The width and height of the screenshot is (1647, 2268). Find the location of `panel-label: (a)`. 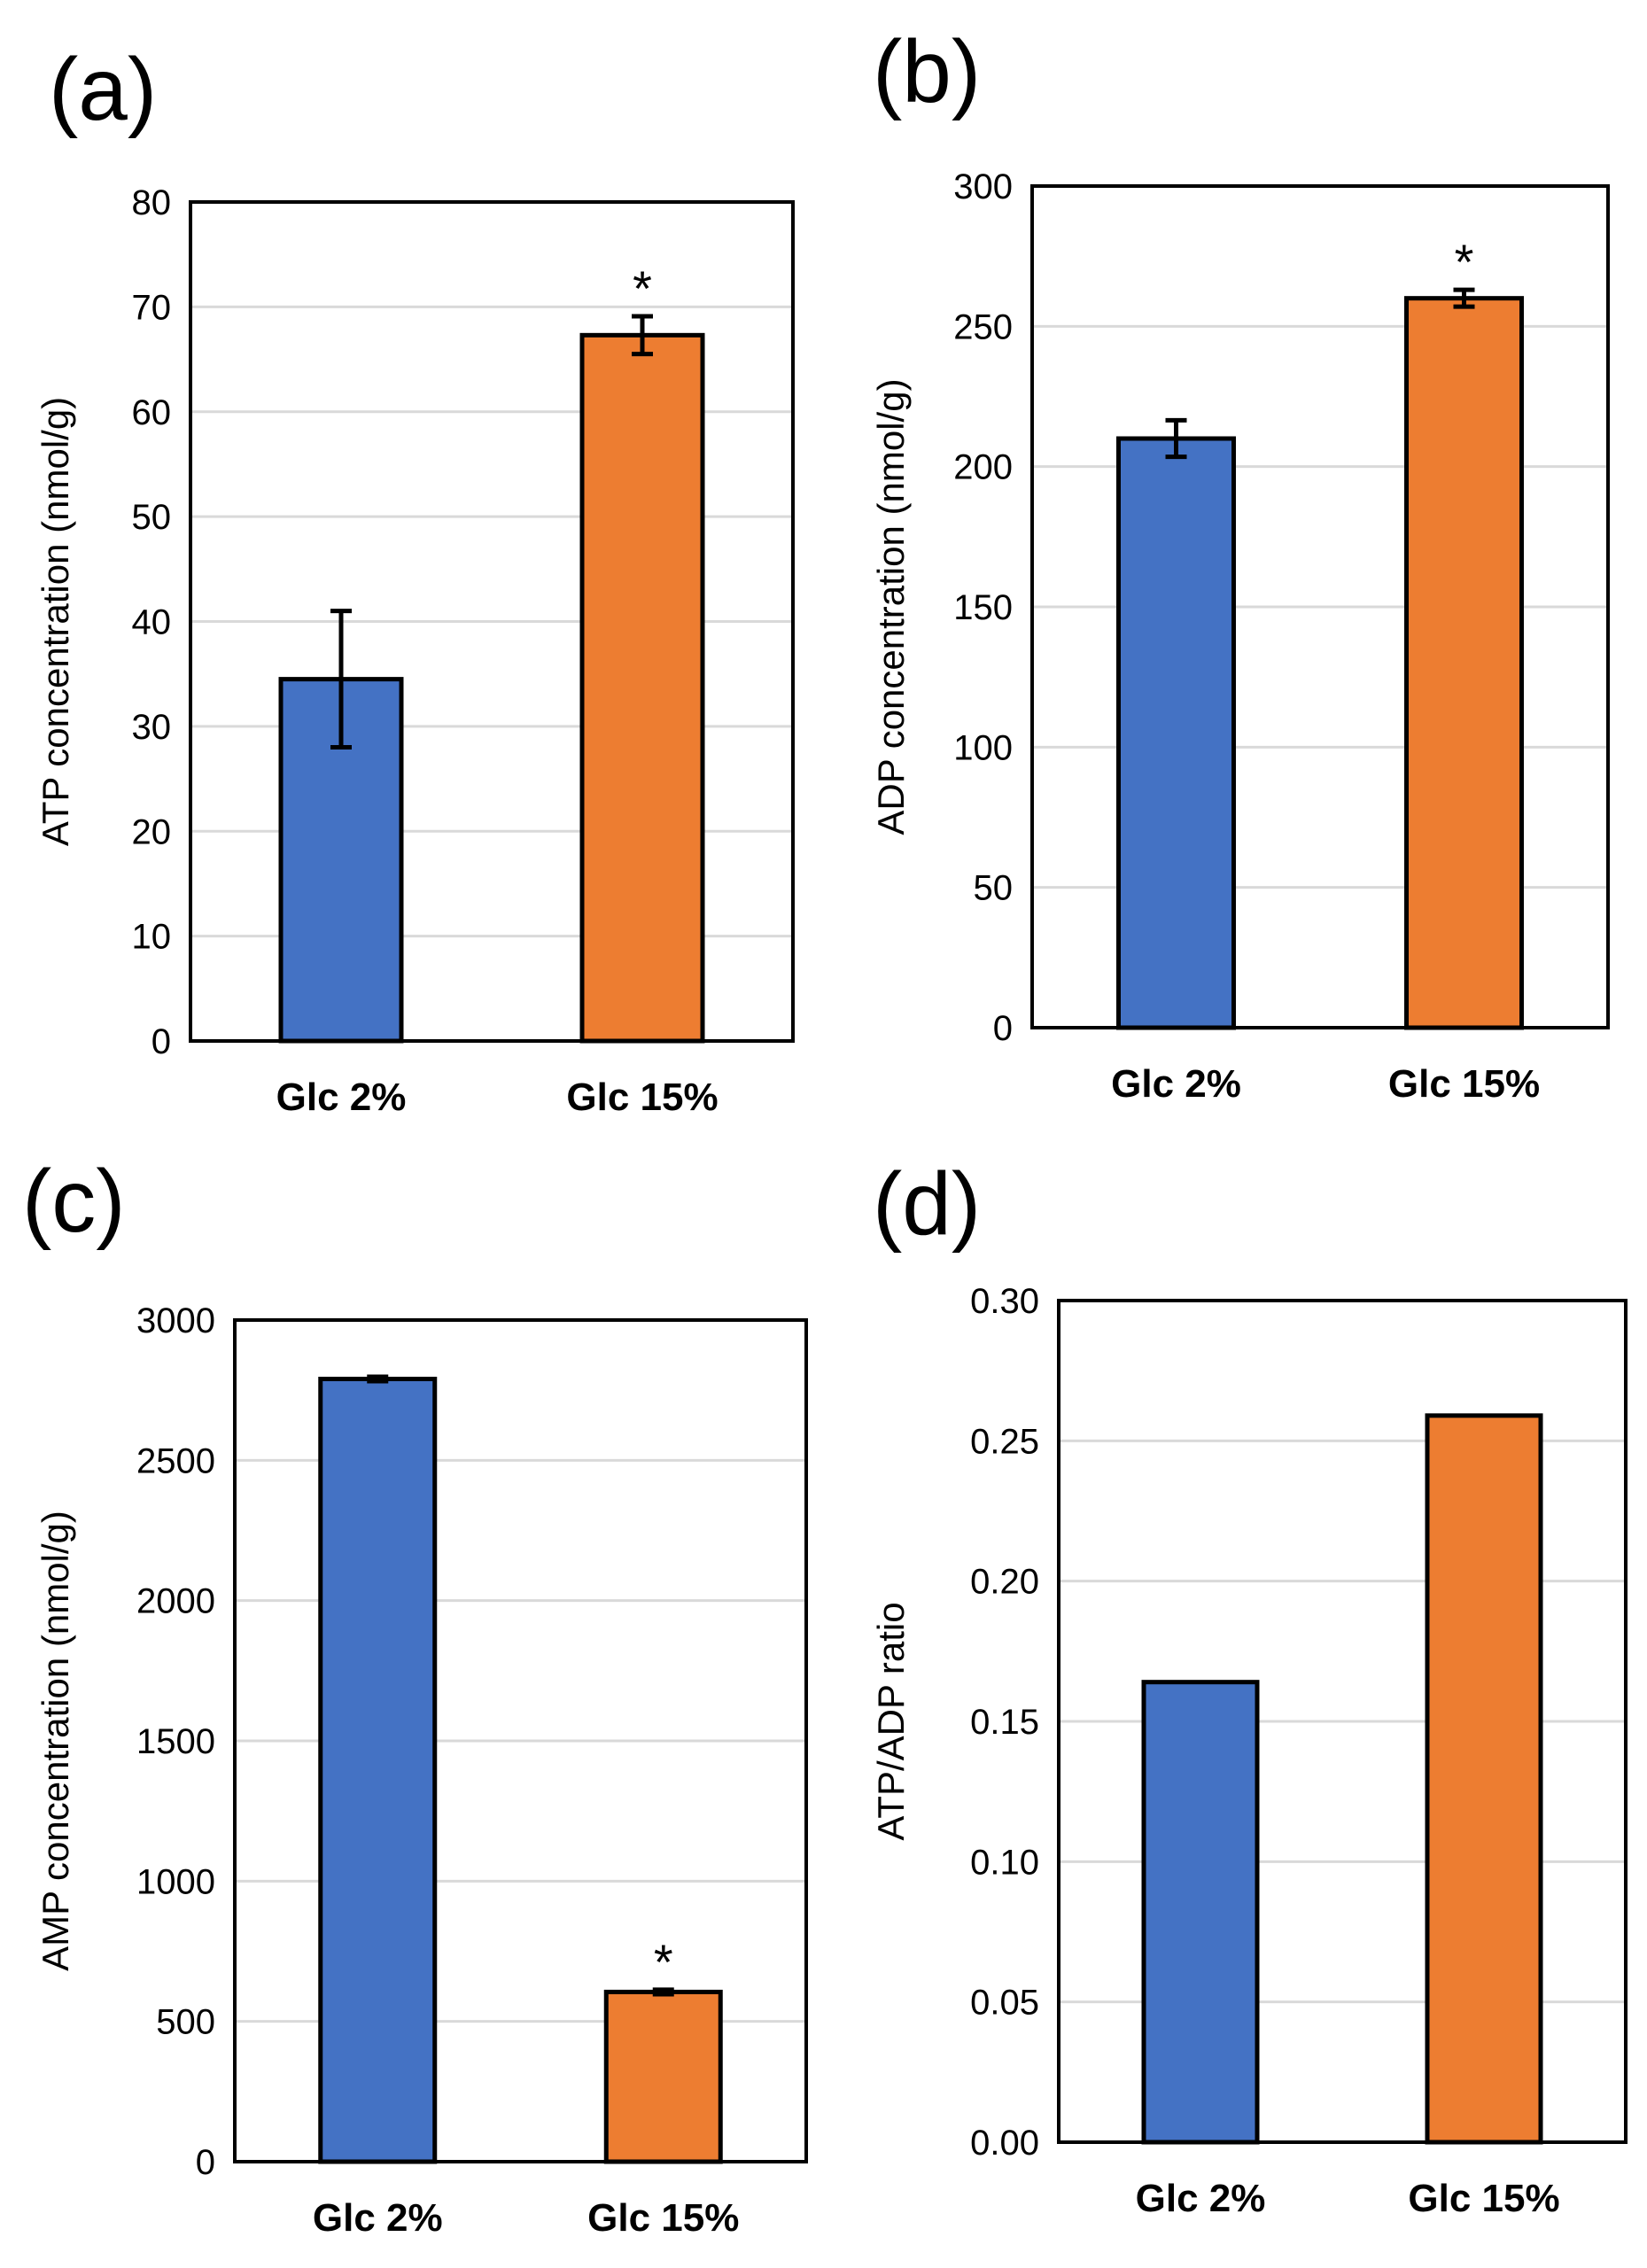

panel-label: (a) is located at coordinates (103, 89).